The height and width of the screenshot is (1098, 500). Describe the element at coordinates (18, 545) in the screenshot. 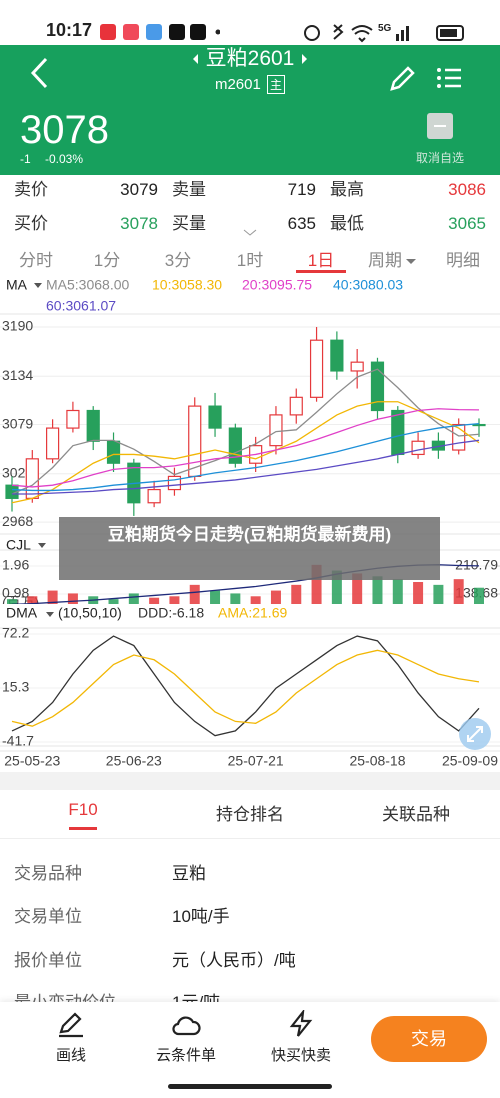

I see `panel-title: CJL` at that location.